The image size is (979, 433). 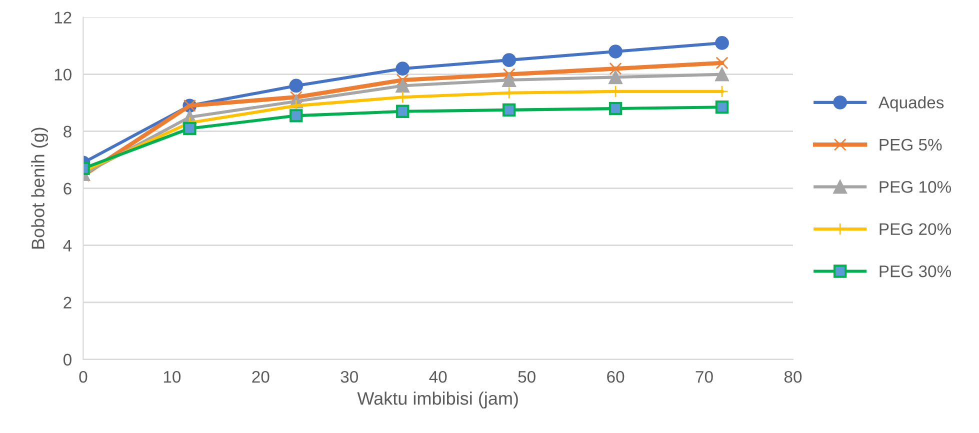 What do you see at coordinates (67, 360) in the screenshot?
I see `y-tick-label: 0` at bounding box center [67, 360].